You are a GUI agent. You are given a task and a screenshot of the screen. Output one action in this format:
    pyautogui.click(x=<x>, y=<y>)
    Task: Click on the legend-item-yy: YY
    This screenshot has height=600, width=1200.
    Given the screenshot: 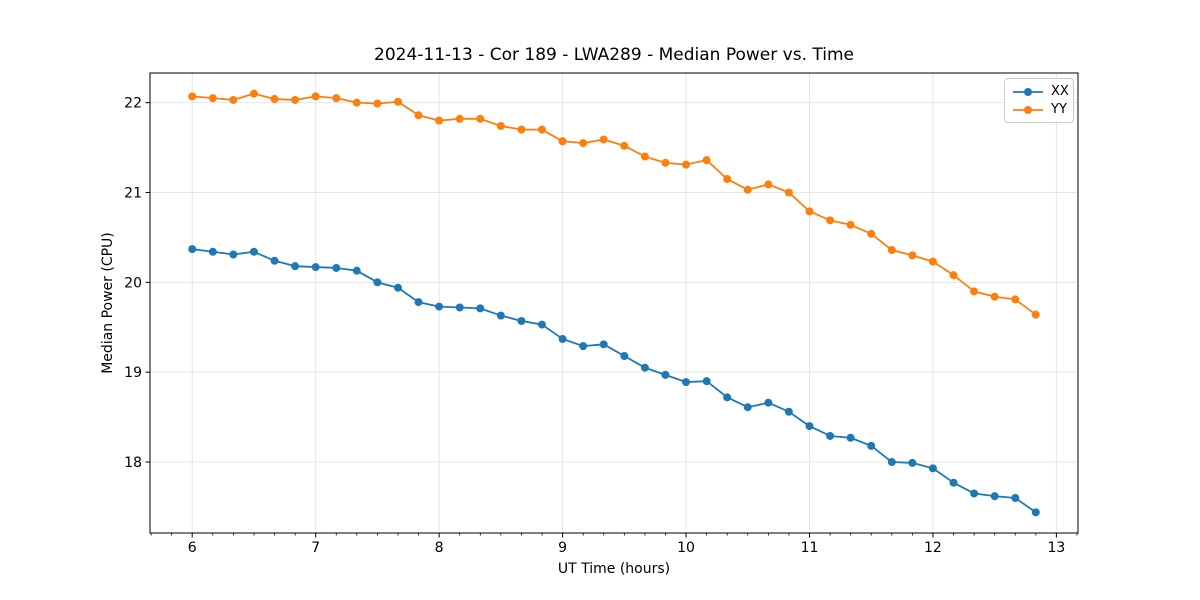 What is the action you would take?
    pyautogui.click(x=1039, y=109)
    